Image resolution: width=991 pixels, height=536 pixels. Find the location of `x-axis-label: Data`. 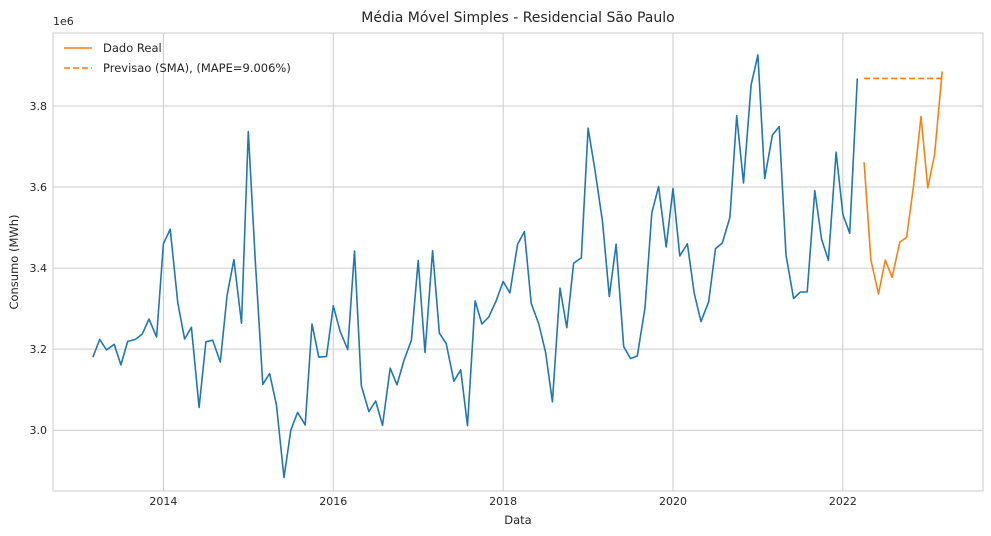

x-axis-label: Data is located at coordinates (517, 520).